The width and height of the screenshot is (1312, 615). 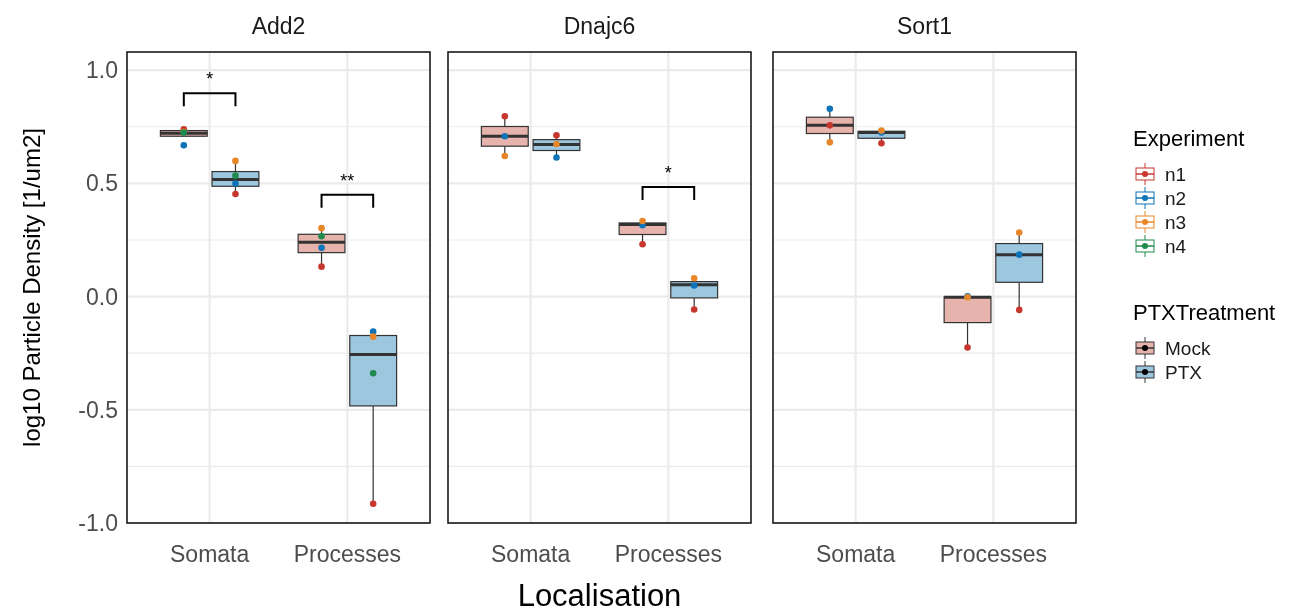 What do you see at coordinates (31, 287) in the screenshot?
I see `y-axis-title: log10 Particle Density [1/um2]` at bounding box center [31, 287].